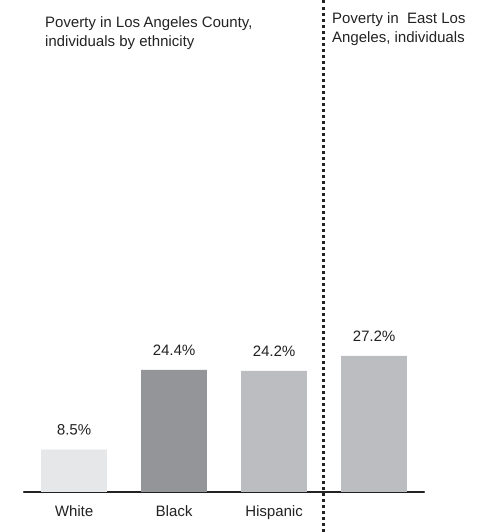 The width and height of the screenshot is (502, 532). What do you see at coordinates (174, 350) in the screenshot?
I see `data-label: 24.4%` at bounding box center [174, 350].